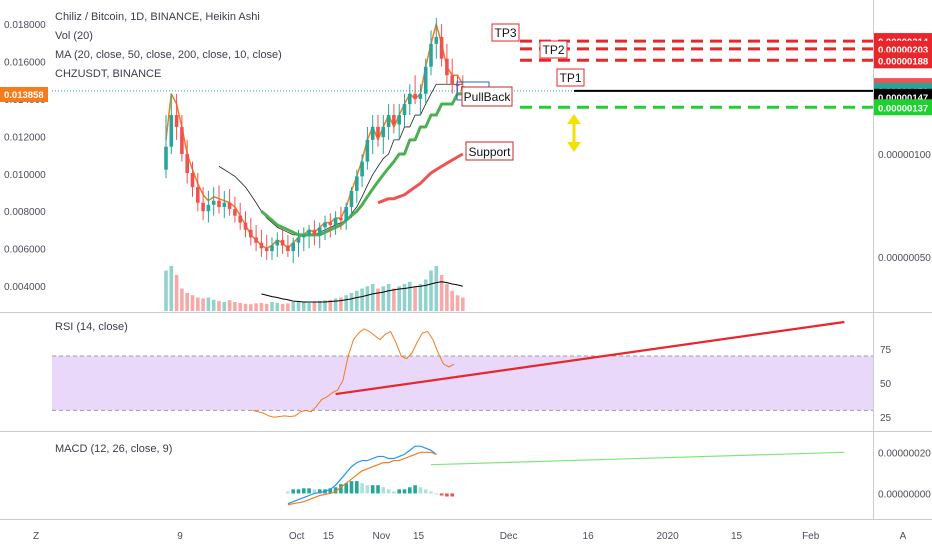 The width and height of the screenshot is (932, 550). I want to click on time-axis-tick-label: 2020, so click(667, 536).